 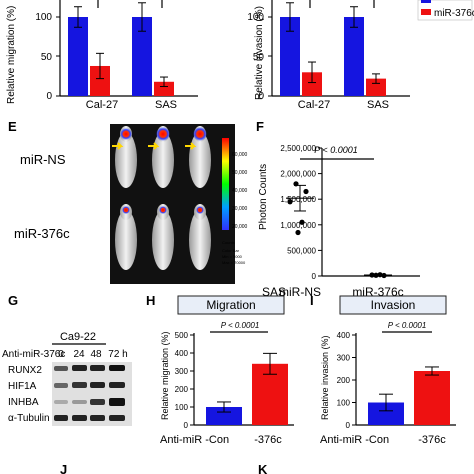 I want to click on panel-i-ytick: 400, so click(x=344, y=335).